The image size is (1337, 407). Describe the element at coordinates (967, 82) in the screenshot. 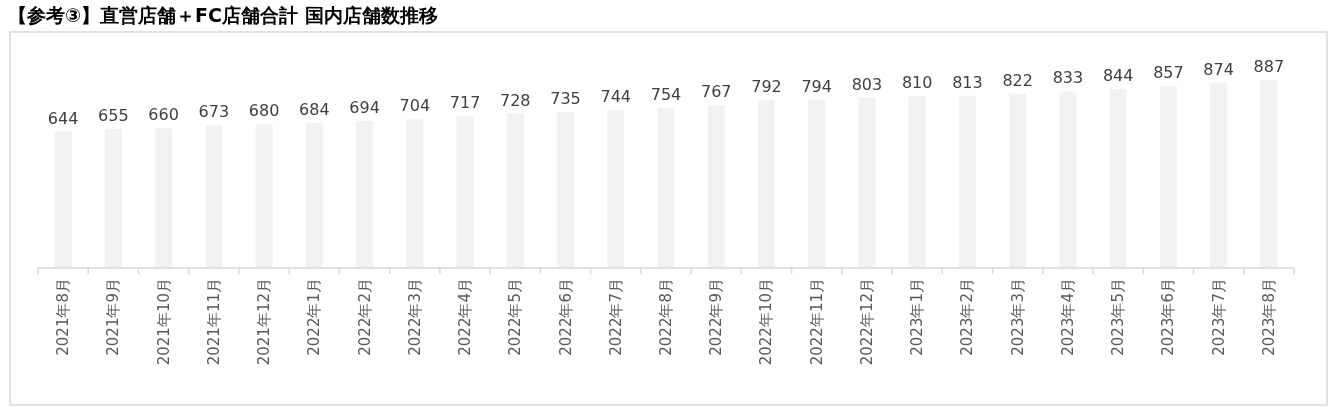

I see `data-label: 813` at that location.